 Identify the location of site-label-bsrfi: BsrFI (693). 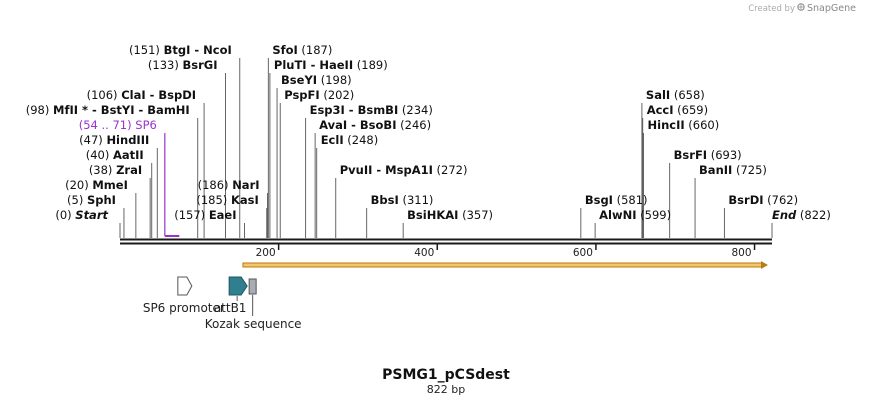
(708, 155).